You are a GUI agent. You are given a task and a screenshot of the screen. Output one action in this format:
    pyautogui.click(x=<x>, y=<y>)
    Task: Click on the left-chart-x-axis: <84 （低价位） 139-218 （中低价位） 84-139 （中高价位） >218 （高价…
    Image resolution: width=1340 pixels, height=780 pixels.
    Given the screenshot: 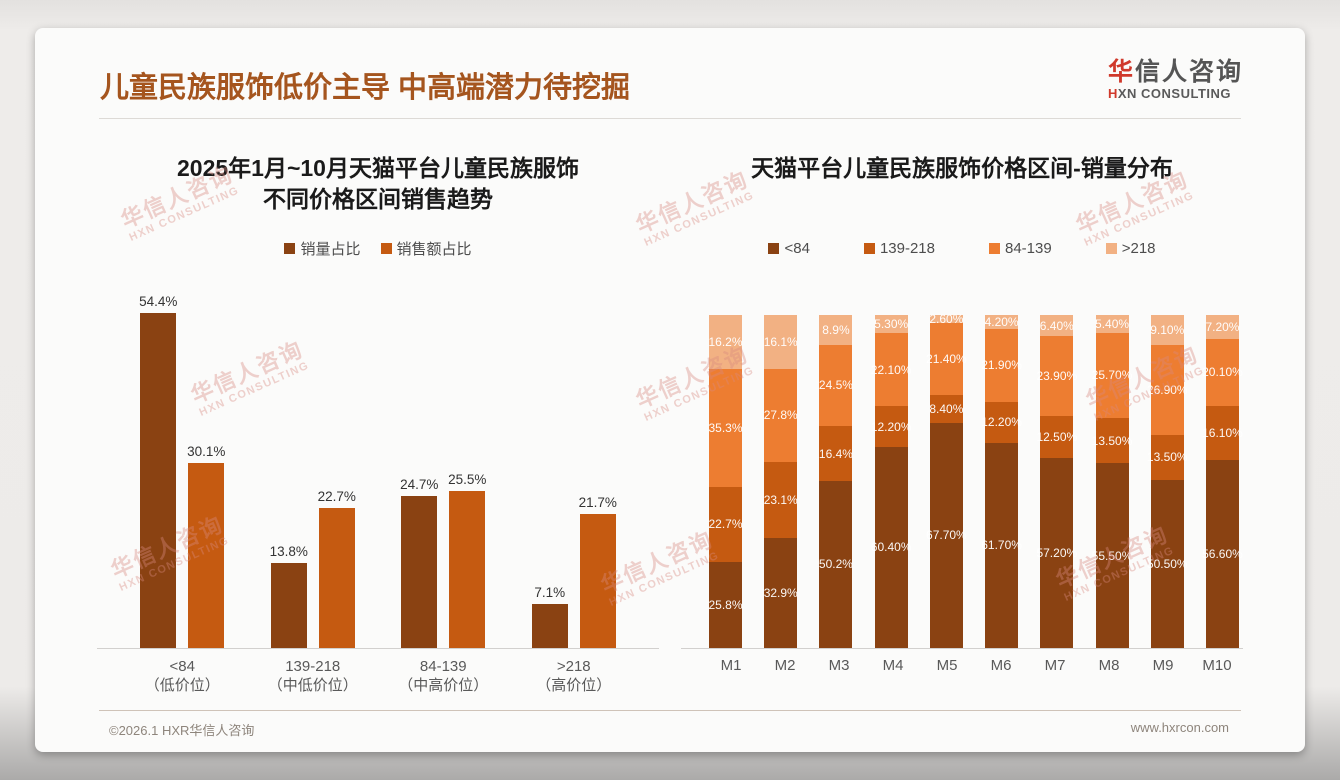 What is the action you would take?
    pyautogui.click(x=378, y=676)
    